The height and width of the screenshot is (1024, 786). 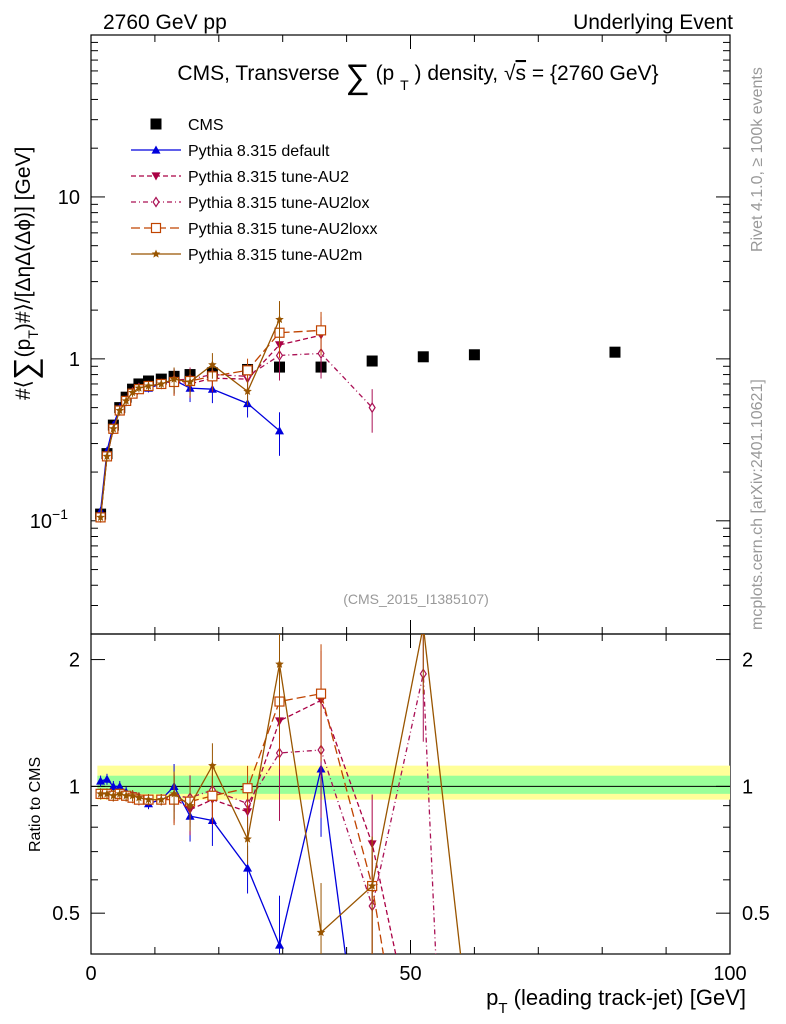 What do you see at coordinates (747, 661) in the screenshot?
I see `ratio-y-tick-label-right: 2` at bounding box center [747, 661].